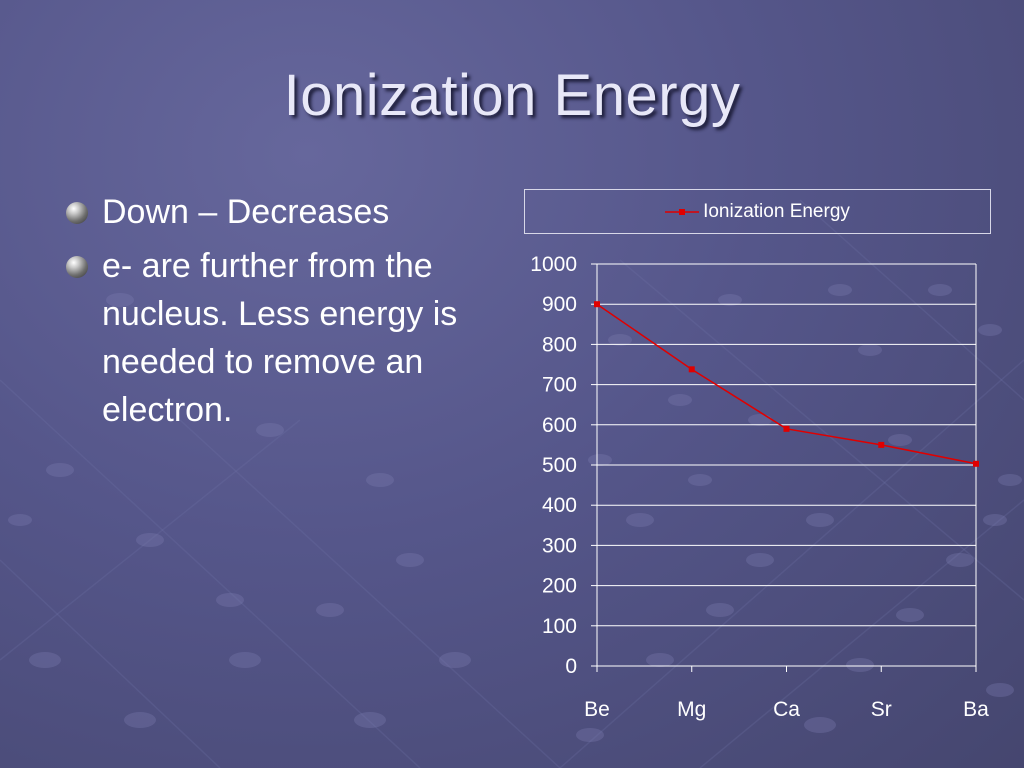 This screenshot has height=768, width=1024. Describe the element at coordinates (597, 709) in the screenshot. I see `x-tick-label: Be` at that location.